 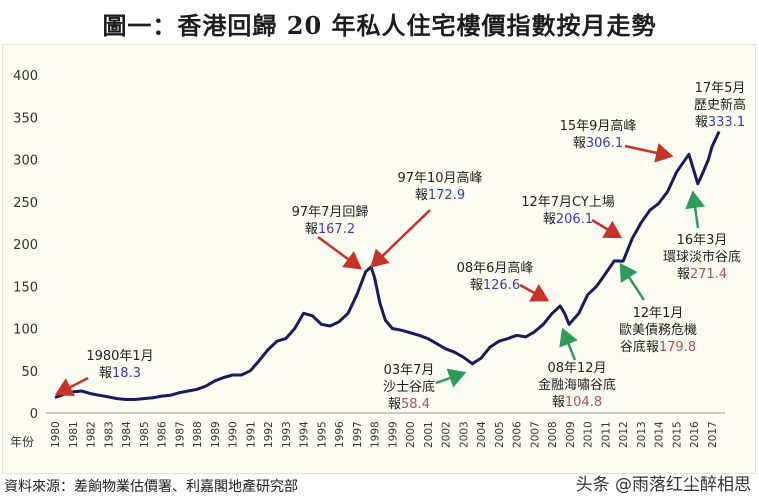 I want to click on x-tick-label: 2010, so click(x=589, y=434).